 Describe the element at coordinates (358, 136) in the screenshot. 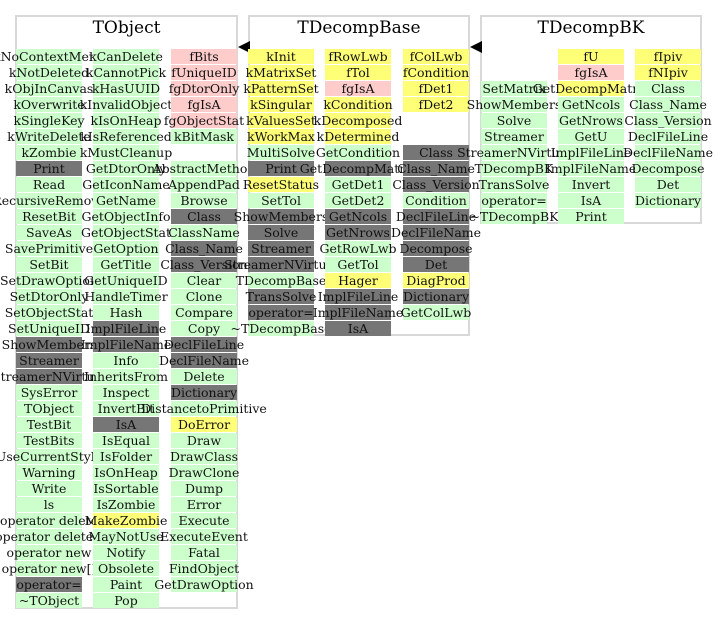

I see `member-kdetermined: kDetermined` at that location.